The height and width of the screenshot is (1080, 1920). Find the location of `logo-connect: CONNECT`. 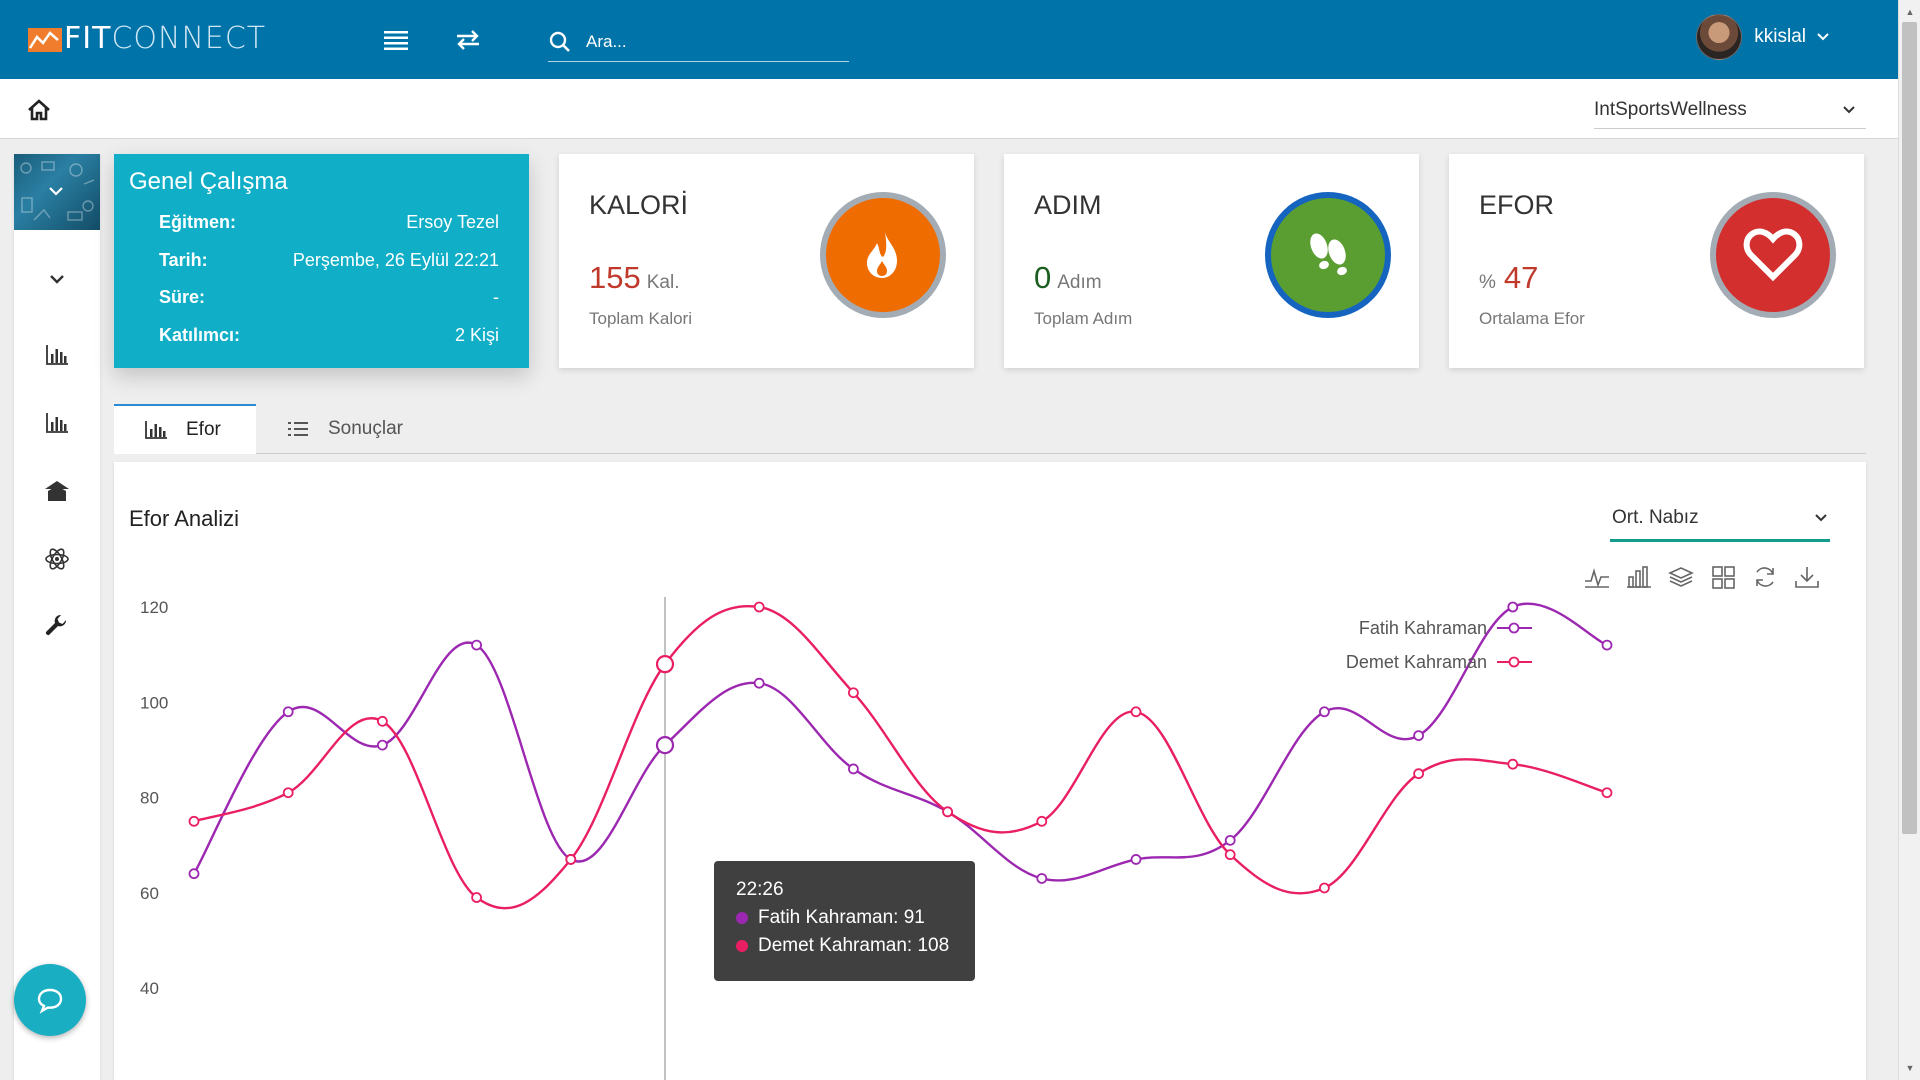

logo-connect: CONNECT is located at coordinates (189, 38).